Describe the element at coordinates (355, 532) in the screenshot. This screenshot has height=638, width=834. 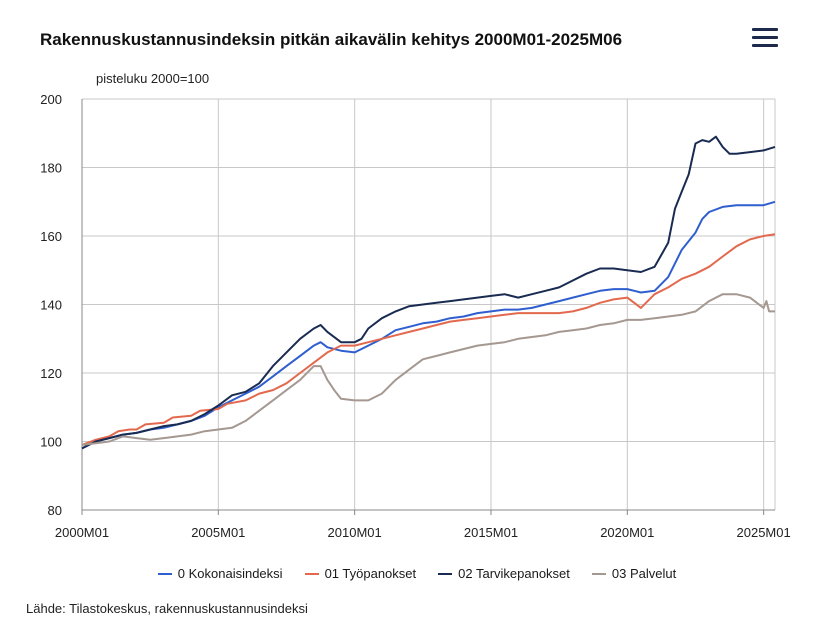
I see `x-tick-label: 2010M01` at that location.